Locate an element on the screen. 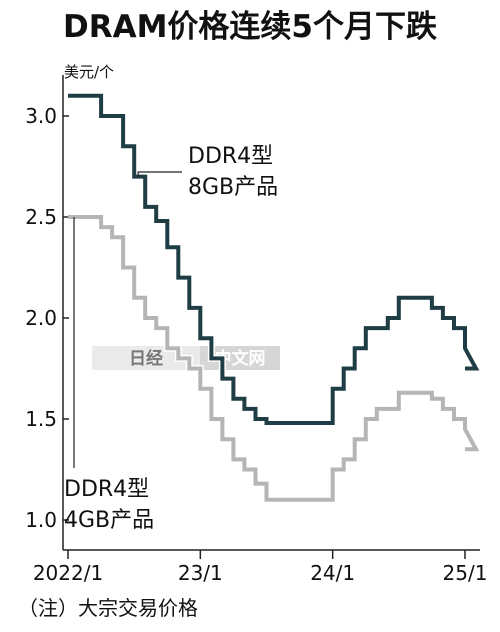  footnote: （注）大宗交易价格 is located at coordinates (108, 608).